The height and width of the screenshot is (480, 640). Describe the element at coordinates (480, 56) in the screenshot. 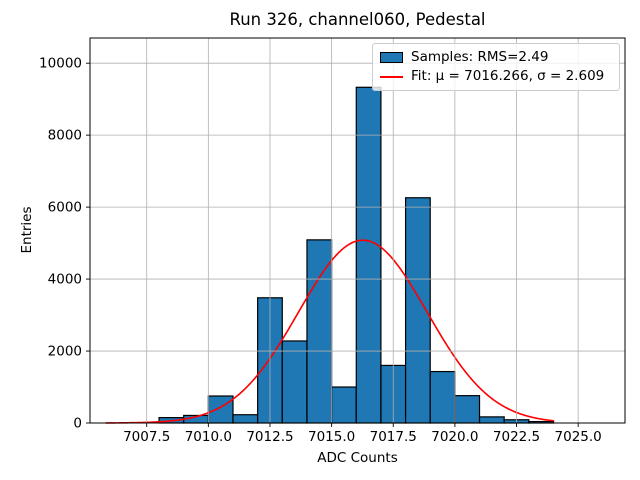

I see `legend-label-samples: Samples: RMS=2.49` at that location.